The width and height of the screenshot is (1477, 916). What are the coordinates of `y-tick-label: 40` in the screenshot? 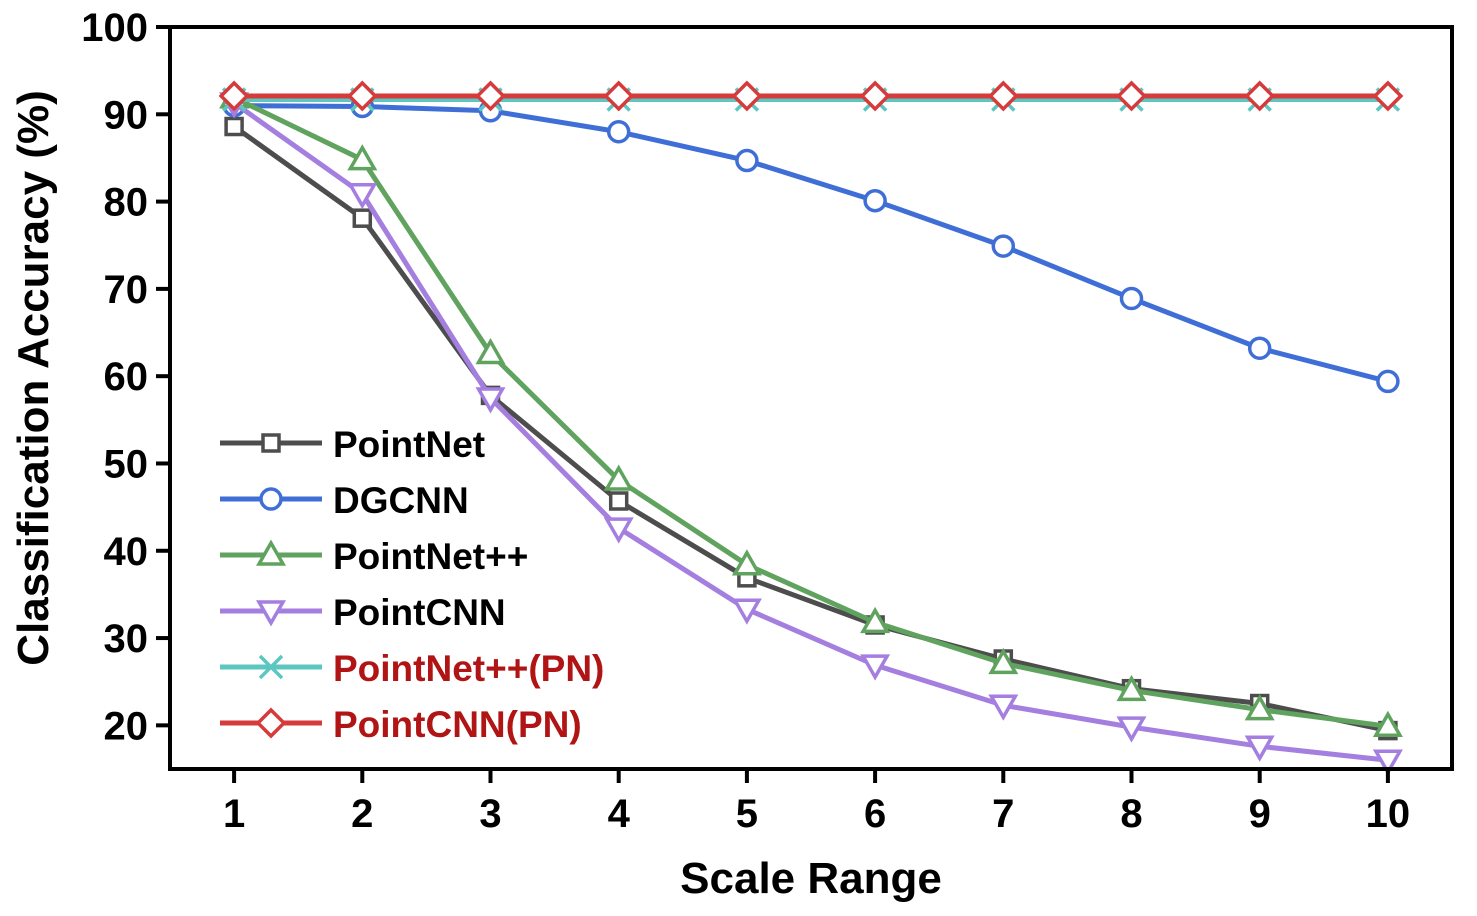 It's located at (126, 552).